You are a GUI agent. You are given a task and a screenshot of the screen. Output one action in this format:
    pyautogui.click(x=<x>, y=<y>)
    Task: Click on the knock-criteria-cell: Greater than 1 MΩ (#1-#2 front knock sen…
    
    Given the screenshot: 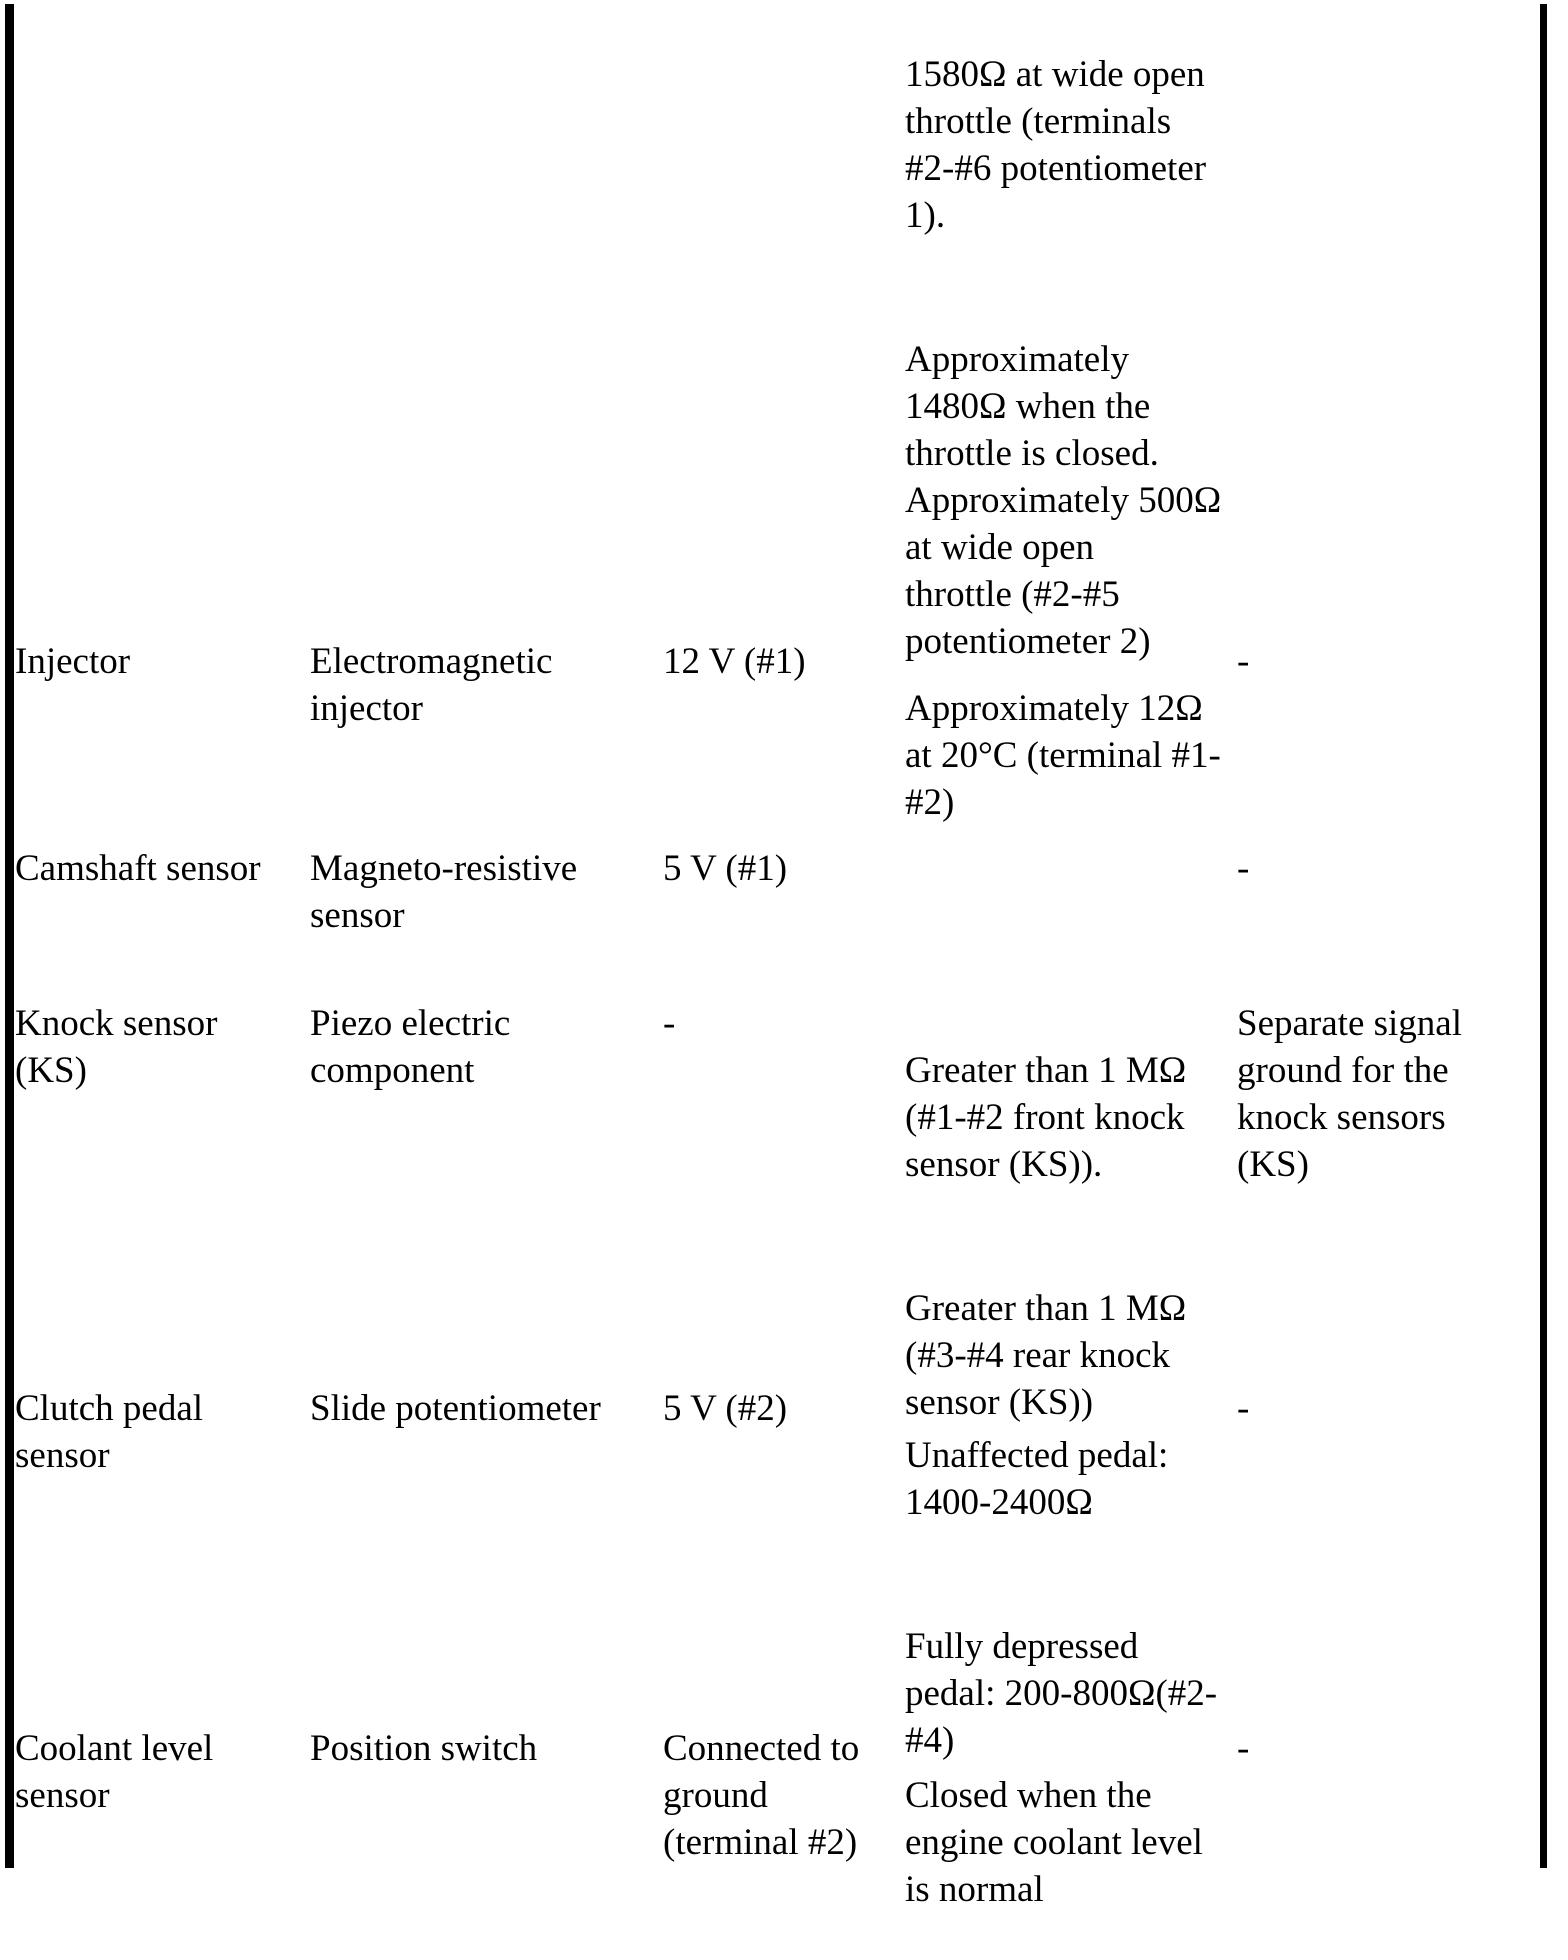 What is the action you would take?
    pyautogui.click(x=1071, y=1236)
    